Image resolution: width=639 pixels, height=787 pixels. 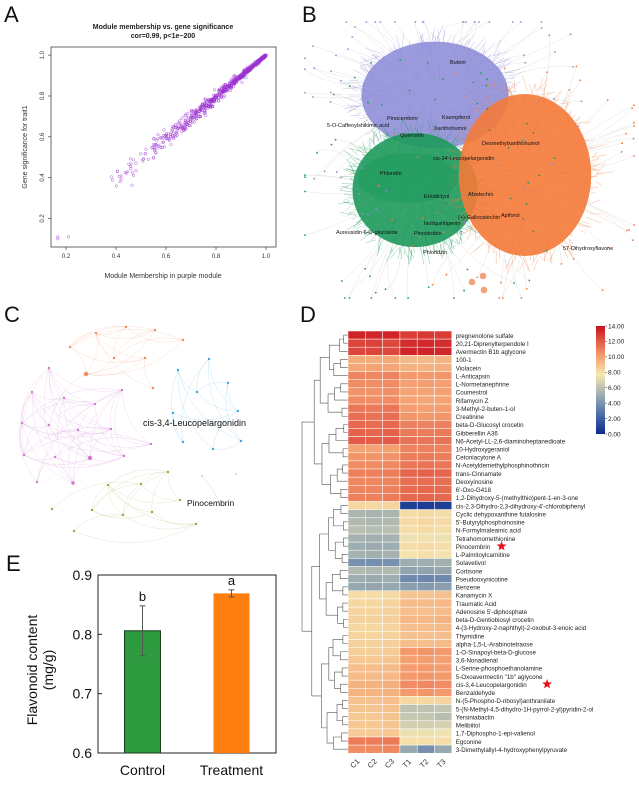 What do you see at coordinates (484, 290) in the screenshot?
I see `network-hub-node` at bounding box center [484, 290].